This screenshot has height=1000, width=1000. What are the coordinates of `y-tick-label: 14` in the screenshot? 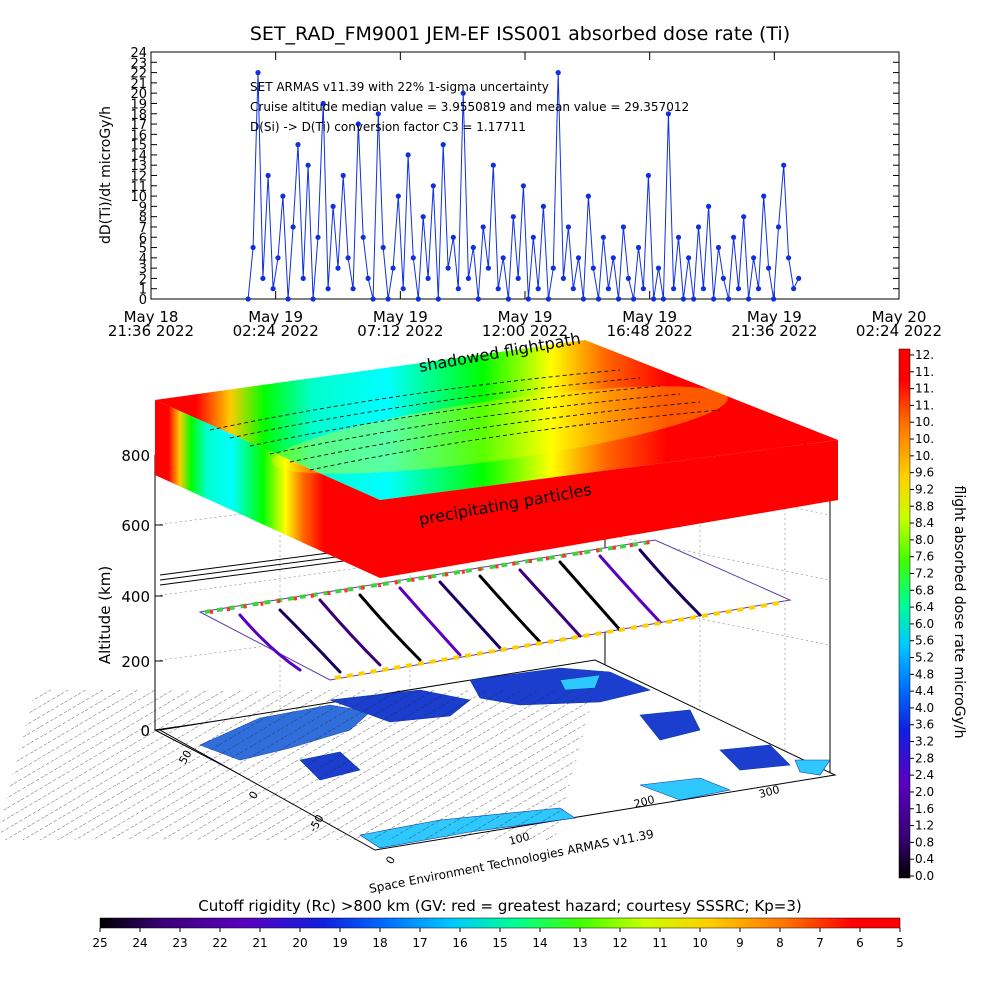 It's located at (138, 156).